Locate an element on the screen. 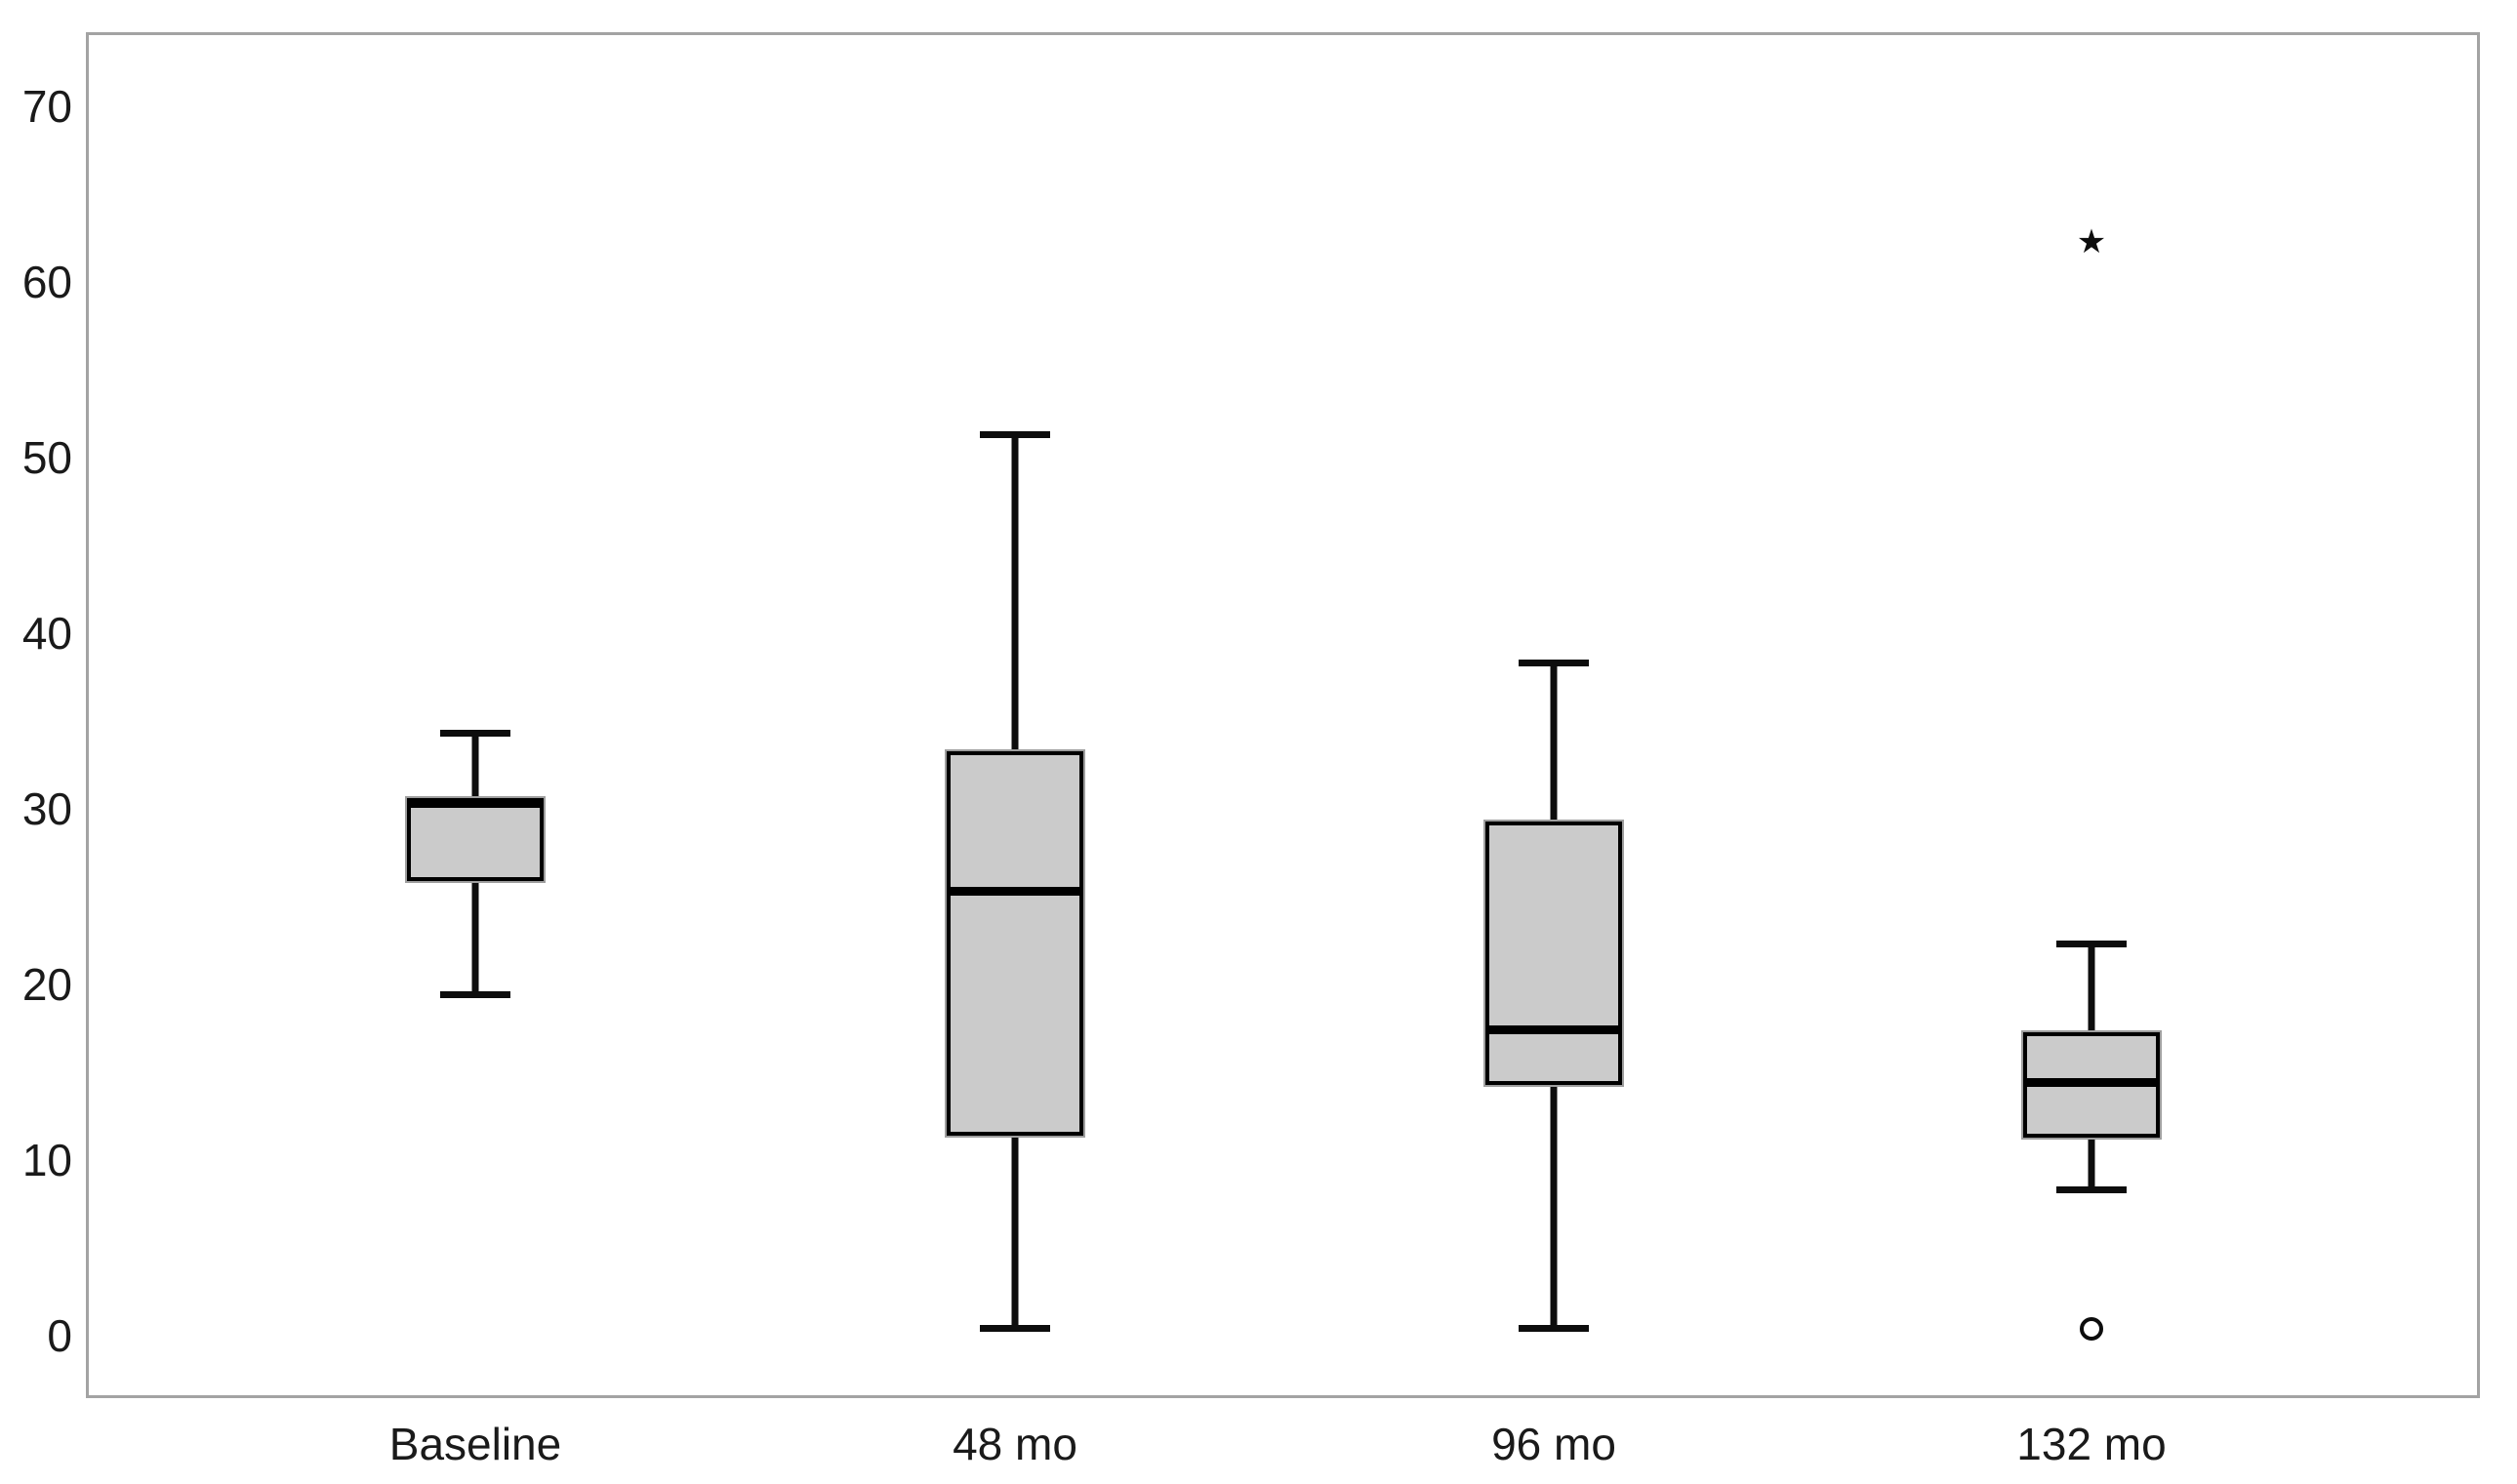  extreme-outlier-marker-star-icon: ★ is located at coordinates (2091, 241).